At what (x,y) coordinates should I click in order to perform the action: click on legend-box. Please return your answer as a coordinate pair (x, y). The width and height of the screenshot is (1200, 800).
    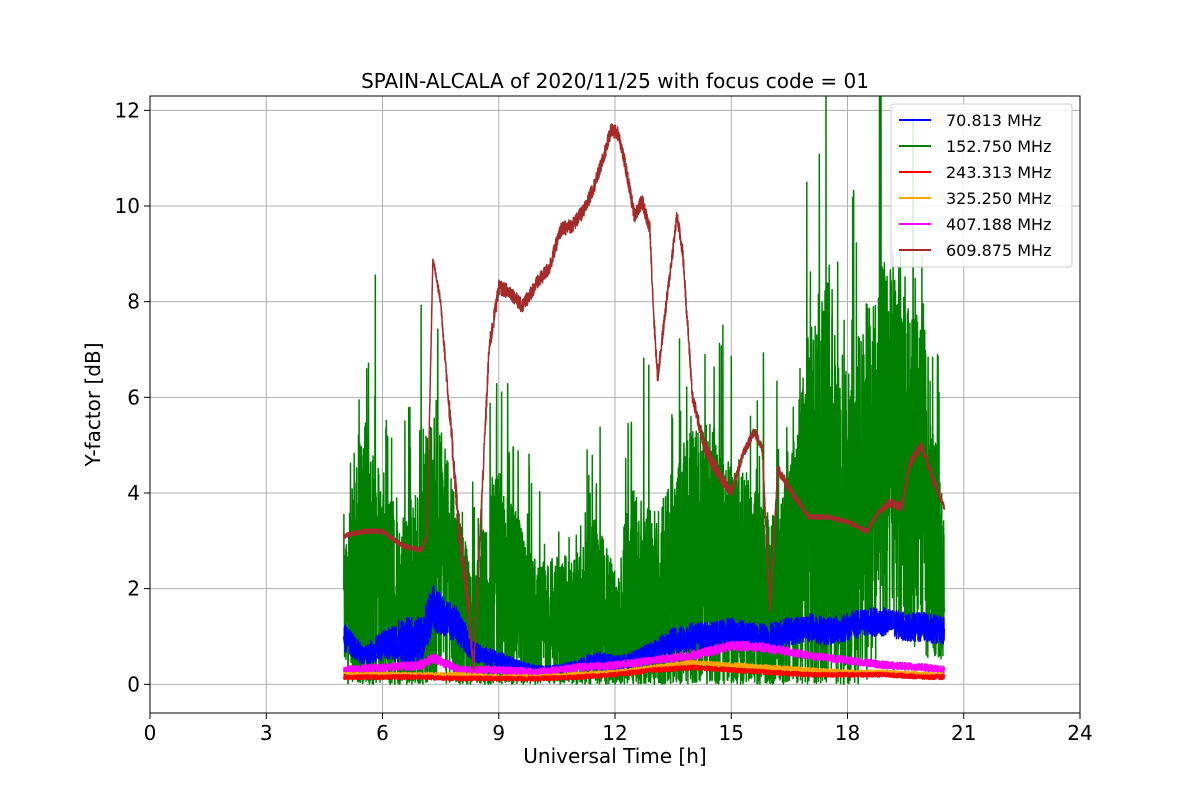
    Looking at the image, I should click on (981, 185).